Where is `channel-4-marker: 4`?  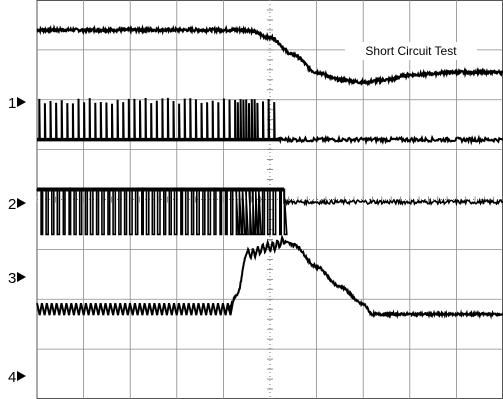 channel-4-marker: 4 is located at coordinates (17, 377).